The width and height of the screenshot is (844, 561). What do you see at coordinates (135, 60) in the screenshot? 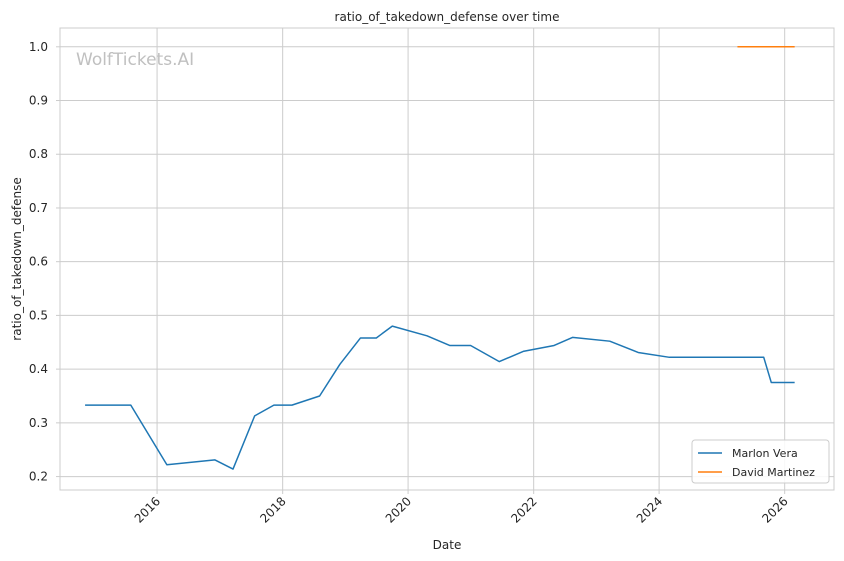
I see `watermark: WolfTickets.AI` at bounding box center [135, 60].